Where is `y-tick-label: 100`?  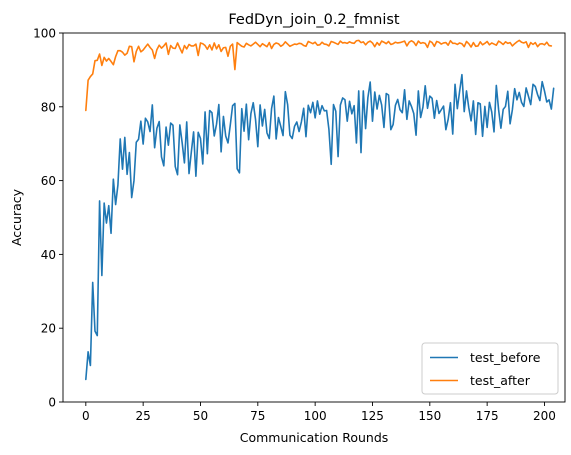
y-tick-label: 100 is located at coordinates (44, 34).